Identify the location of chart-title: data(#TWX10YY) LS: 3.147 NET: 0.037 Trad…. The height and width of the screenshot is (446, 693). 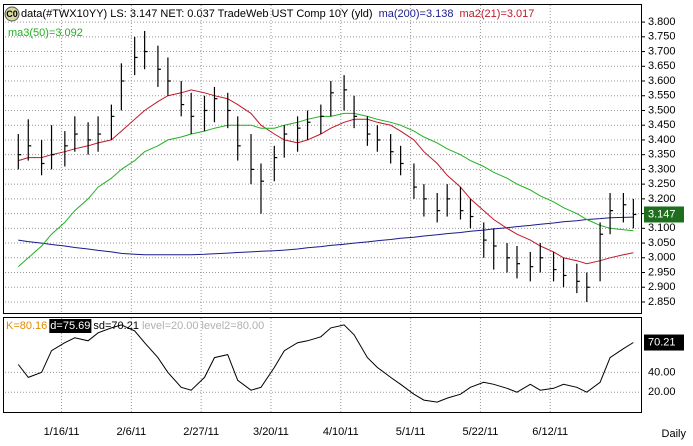
(197, 14).